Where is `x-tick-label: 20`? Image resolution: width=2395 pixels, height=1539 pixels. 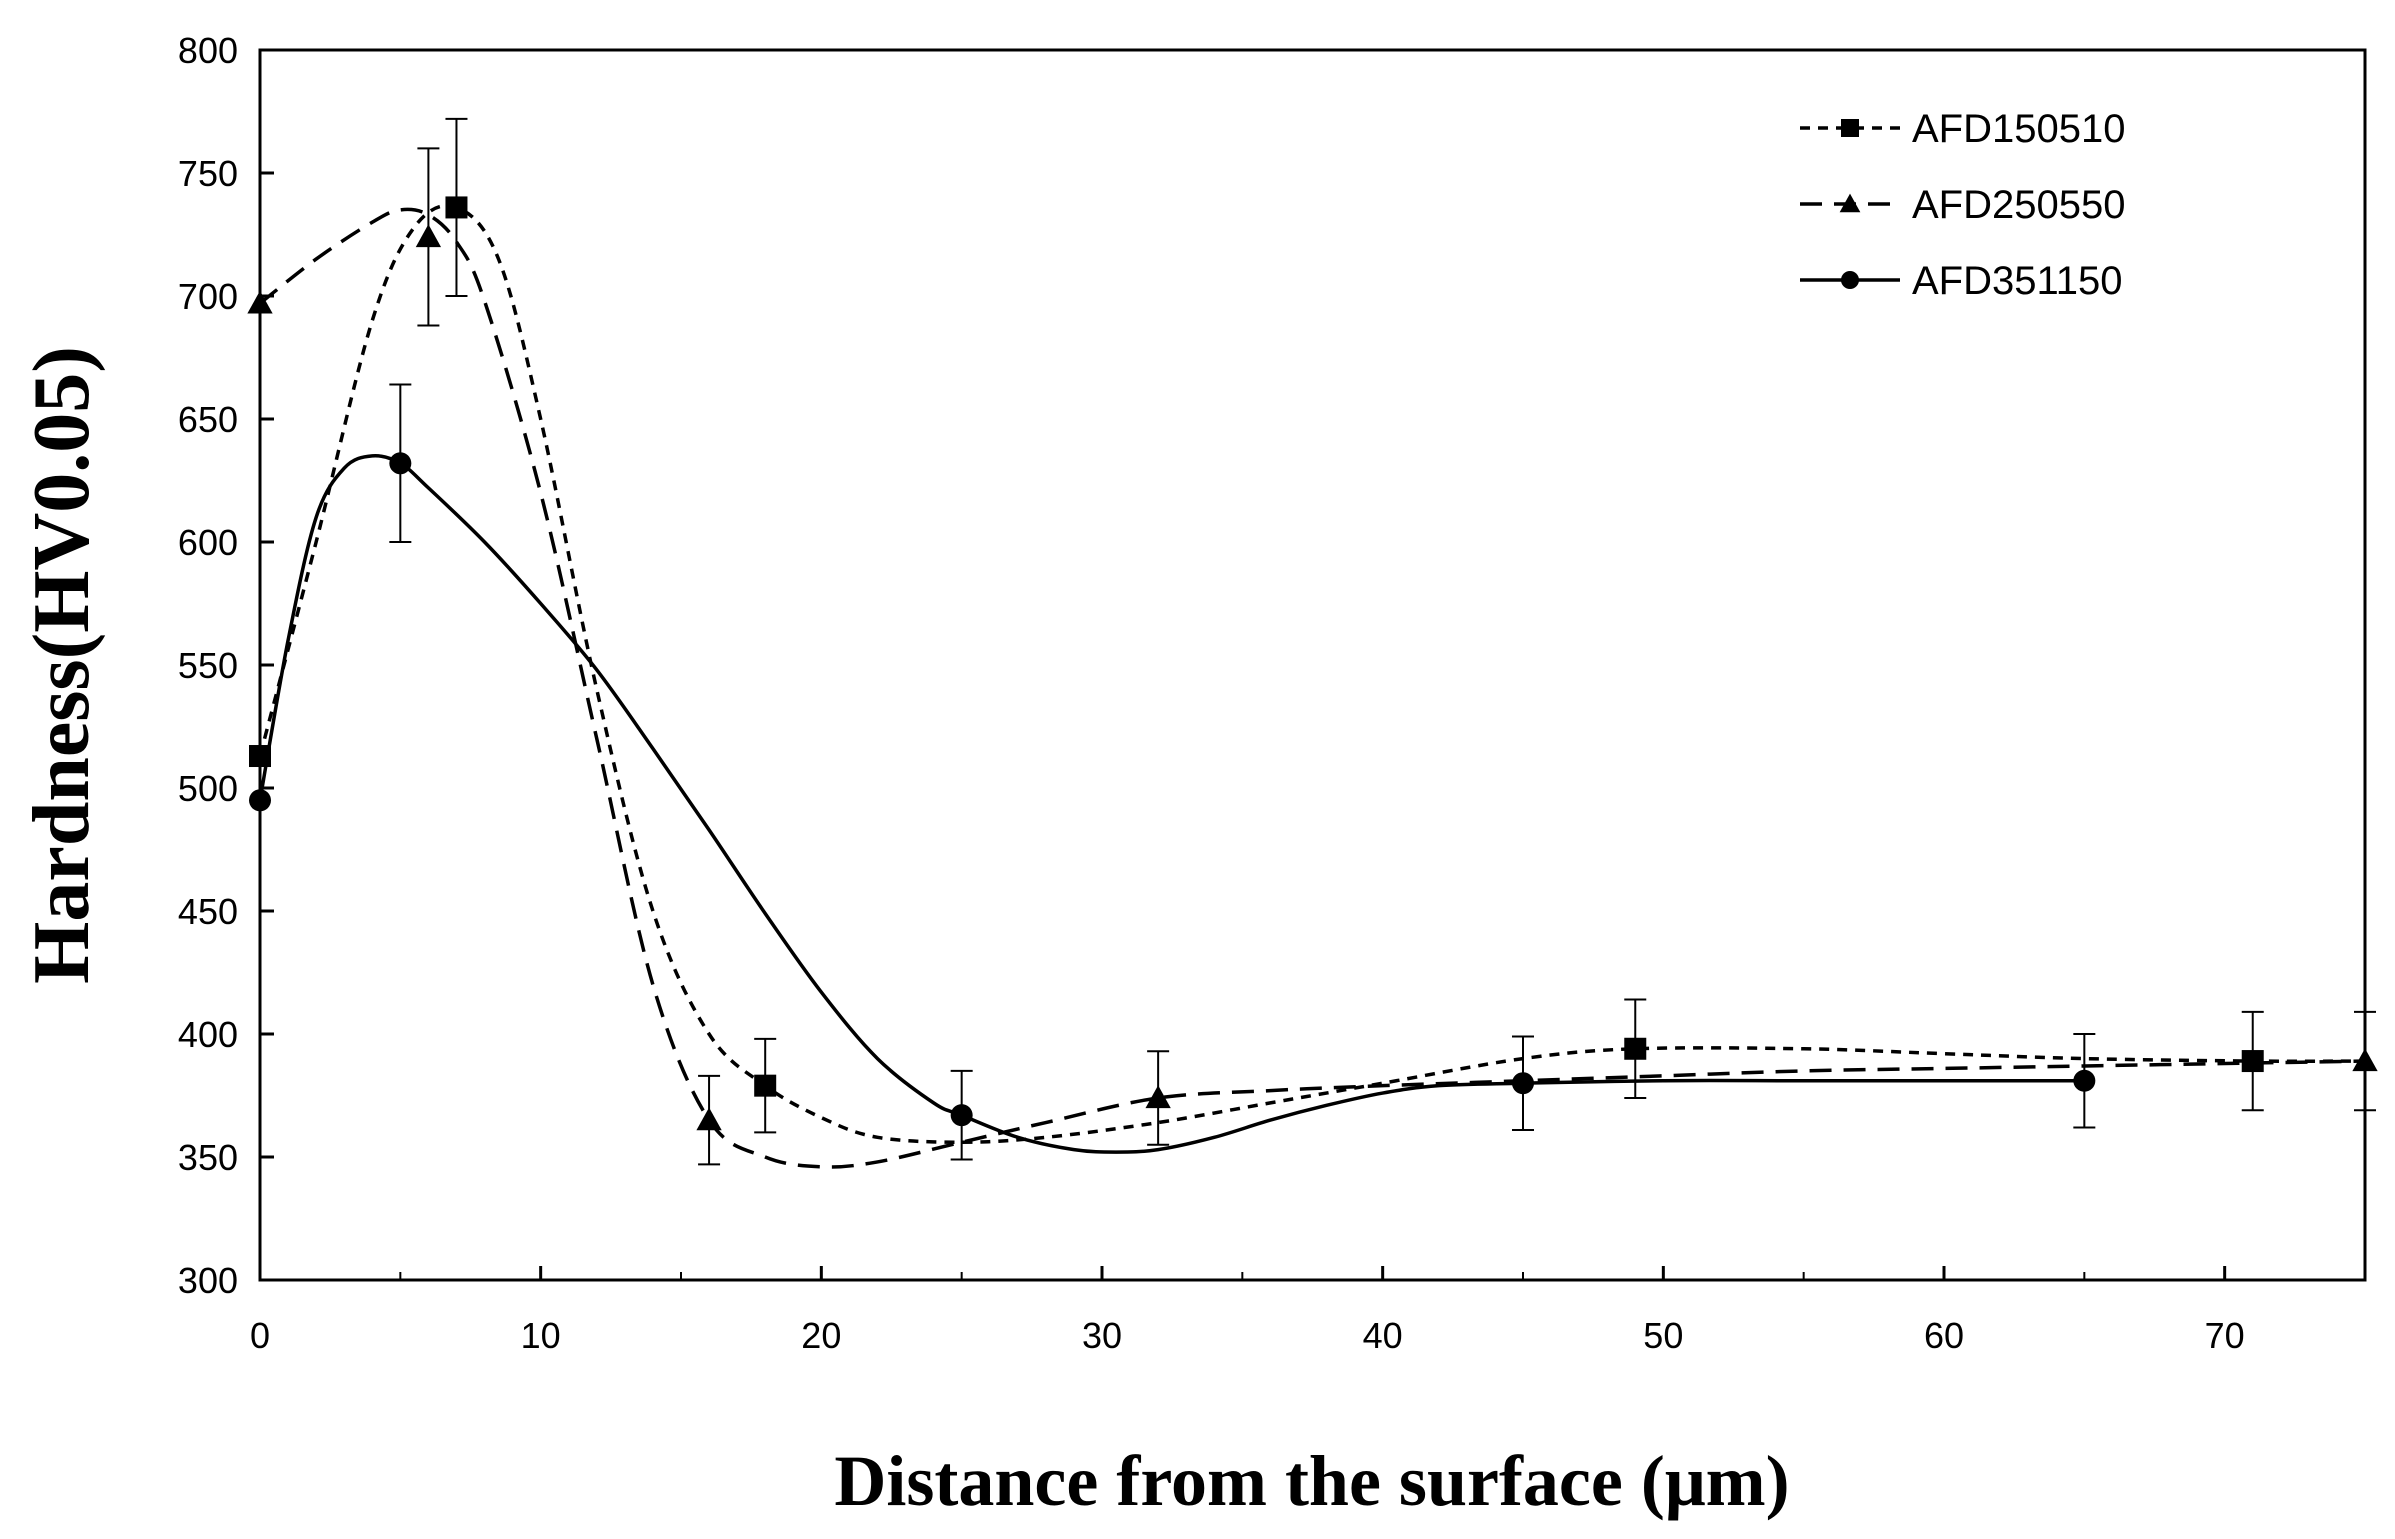
x-tick-label: 20 is located at coordinates (821, 1335).